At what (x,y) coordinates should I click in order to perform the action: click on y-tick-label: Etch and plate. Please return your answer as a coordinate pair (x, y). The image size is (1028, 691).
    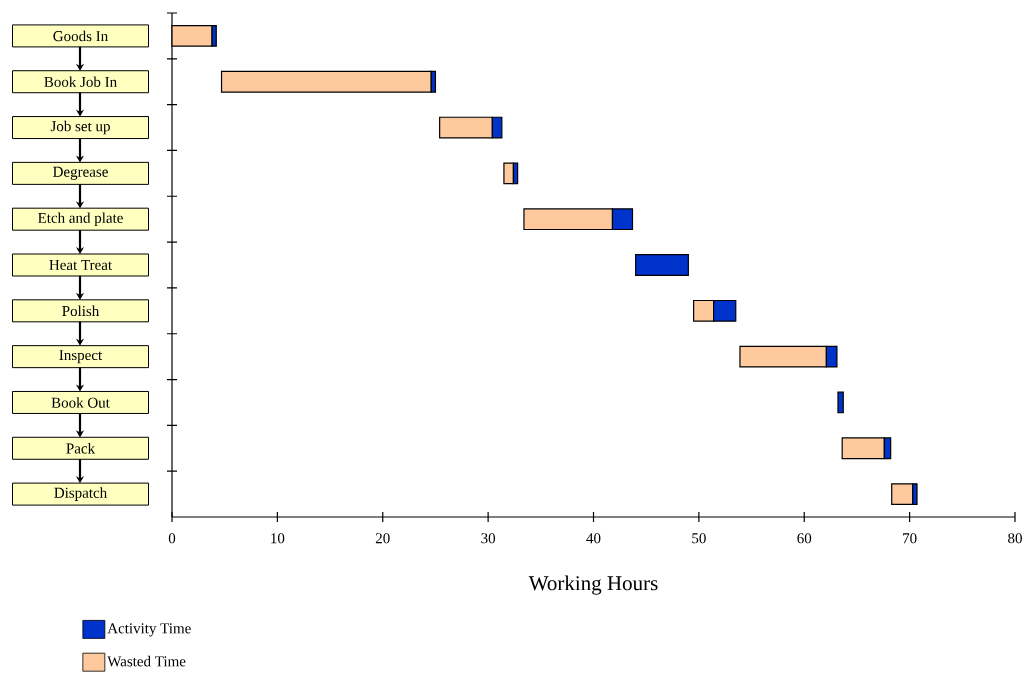
    Looking at the image, I should click on (80, 219).